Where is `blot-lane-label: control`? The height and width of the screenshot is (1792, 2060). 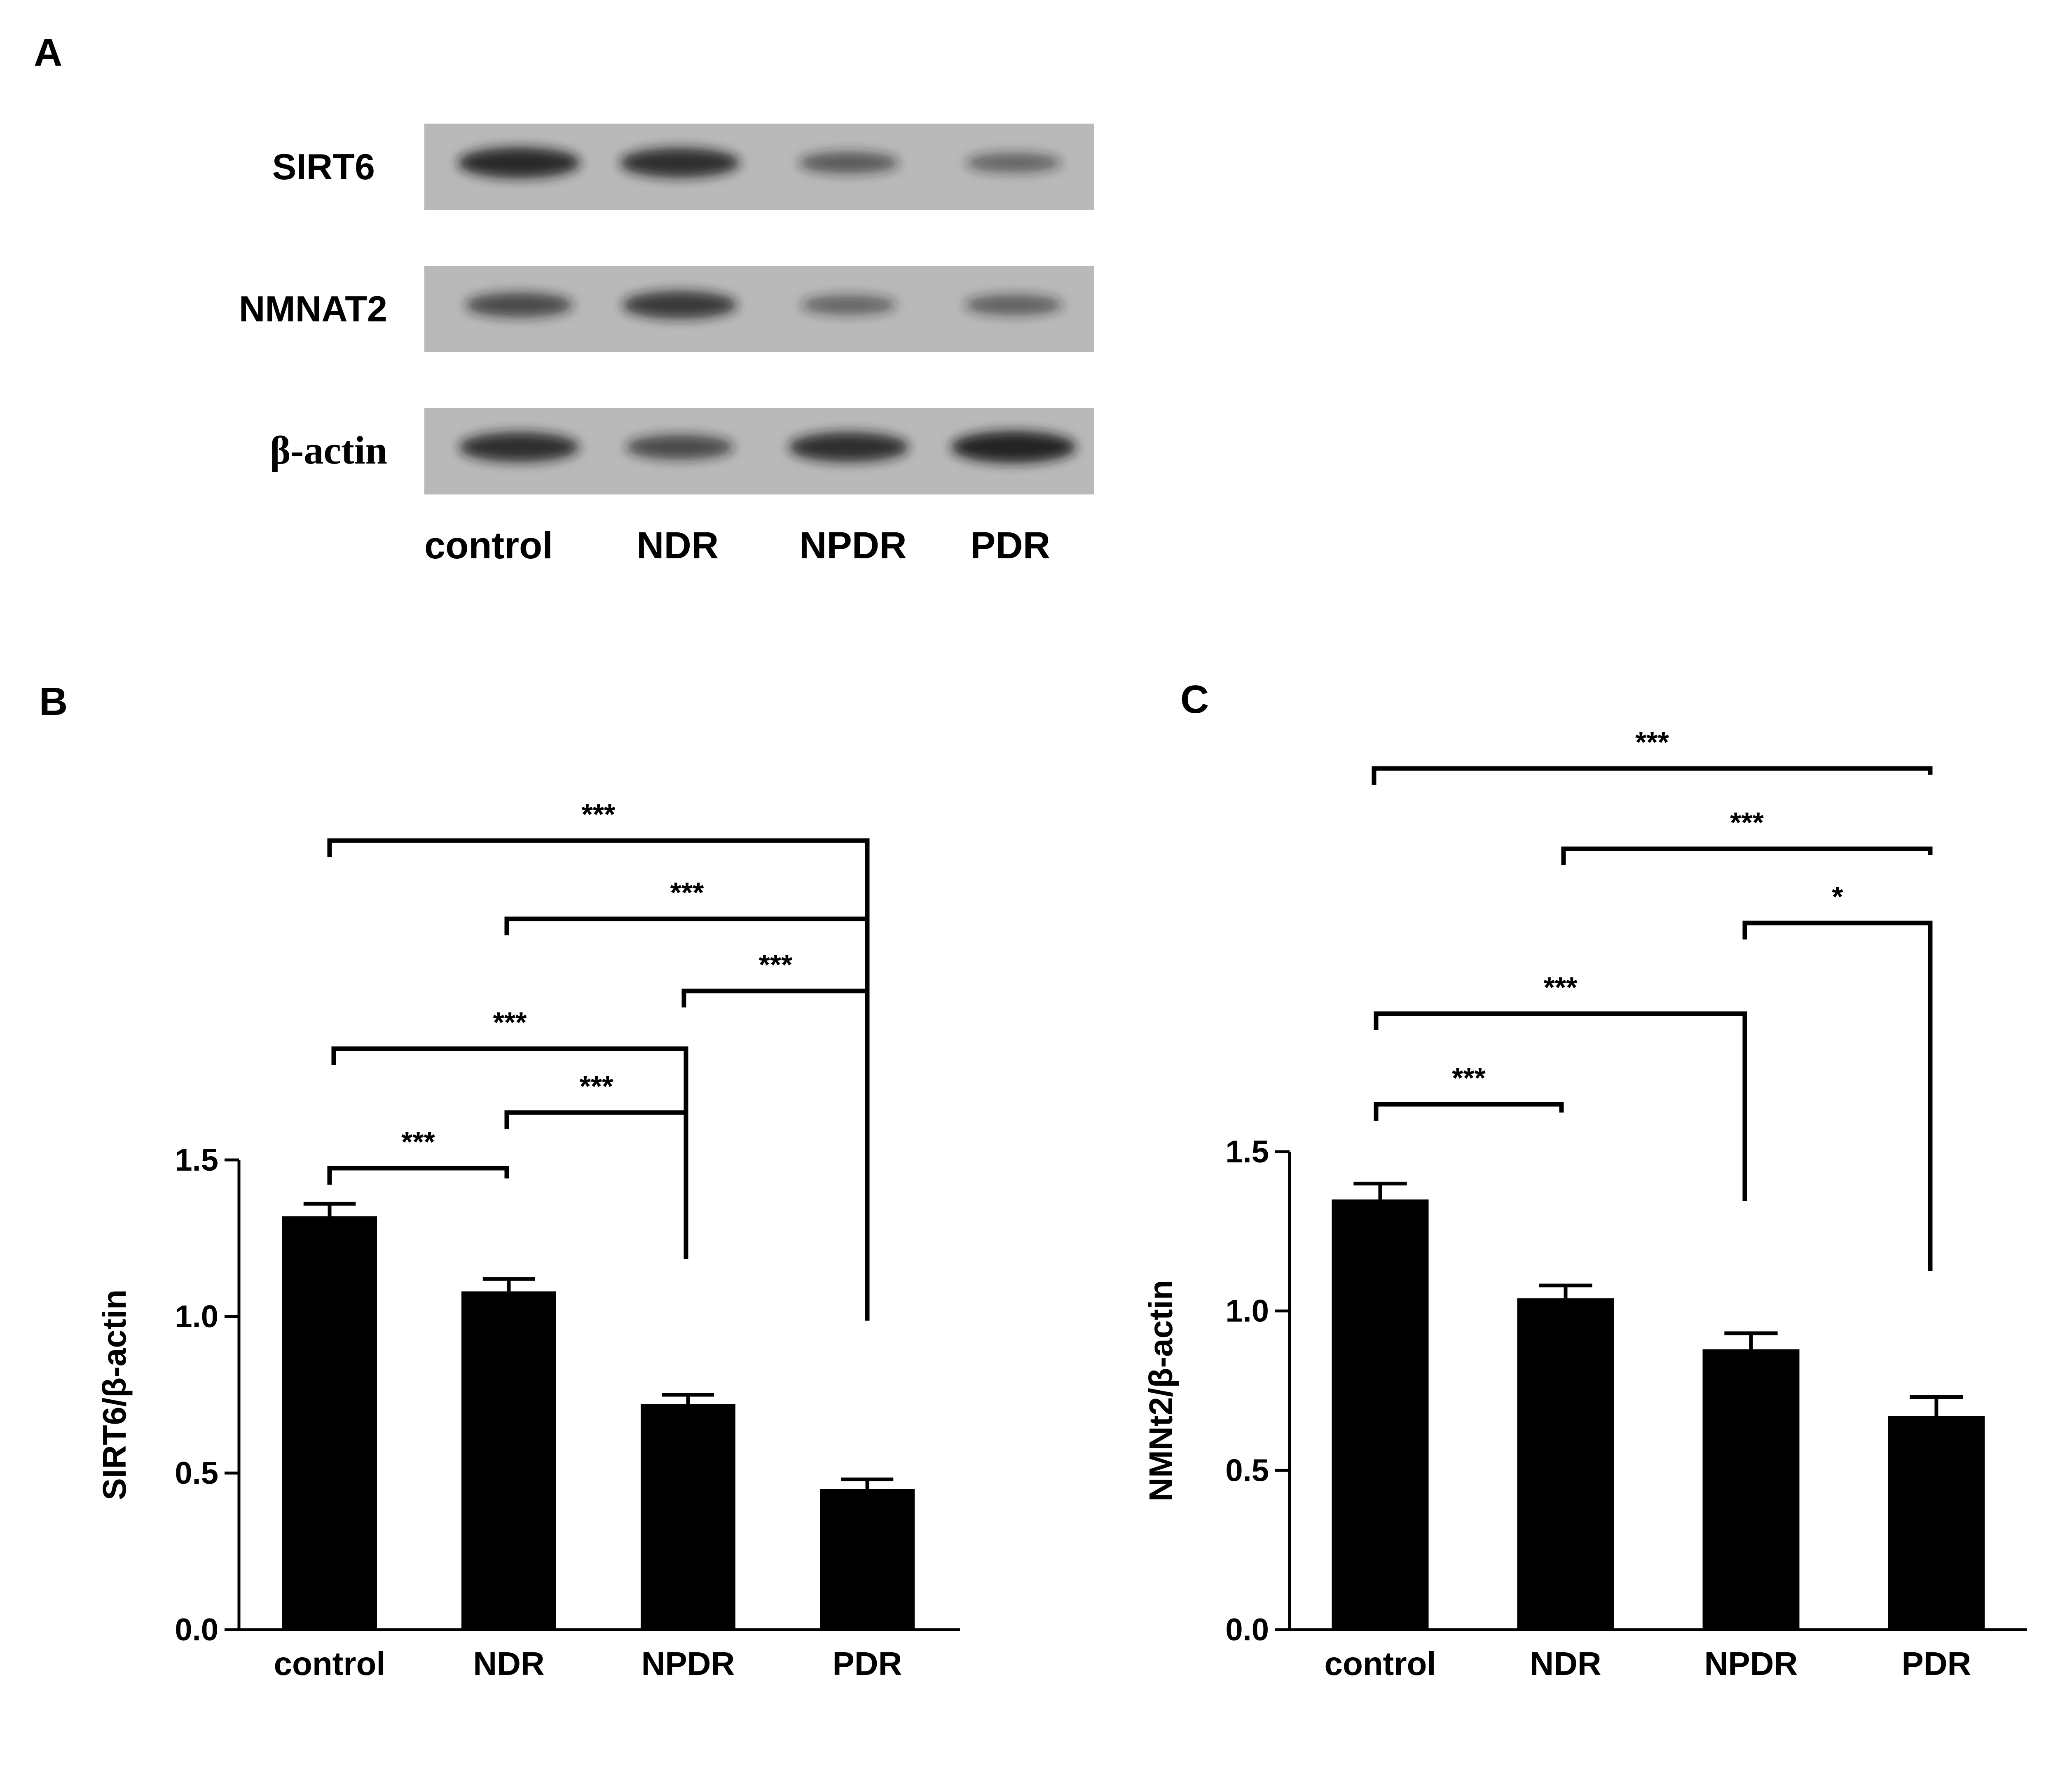
blot-lane-label: control is located at coordinates (488, 546).